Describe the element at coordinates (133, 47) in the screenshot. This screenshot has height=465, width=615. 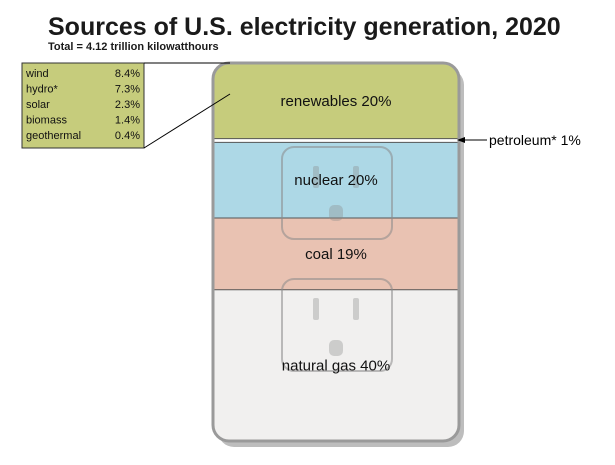
I see `chart-subtitle: Total = 4.12 trillion kilowatthours` at that location.